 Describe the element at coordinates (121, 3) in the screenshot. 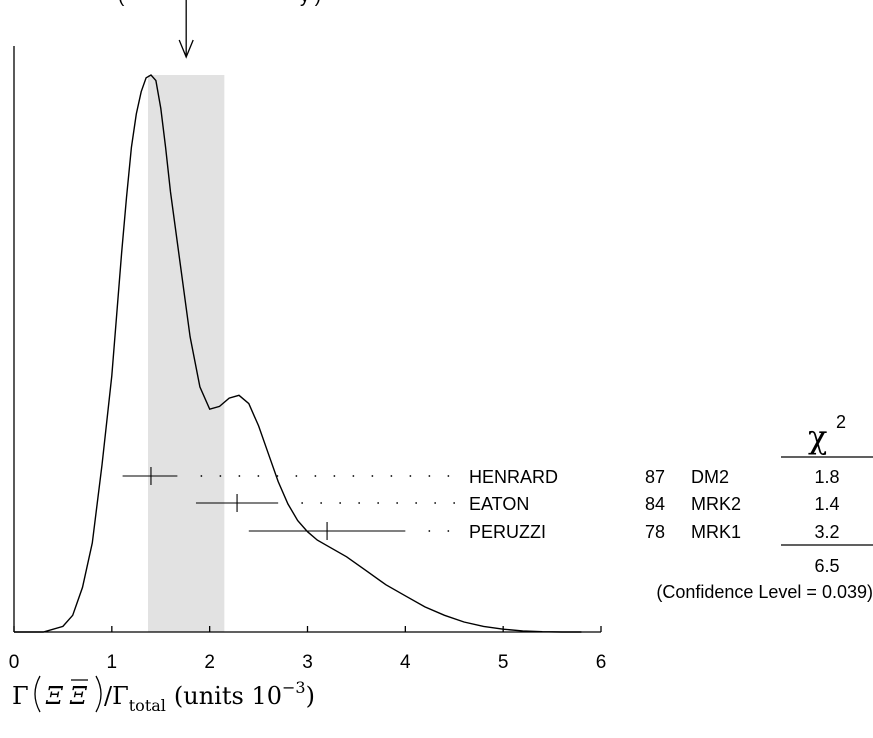

I see `title-fragment-left: (` at that location.